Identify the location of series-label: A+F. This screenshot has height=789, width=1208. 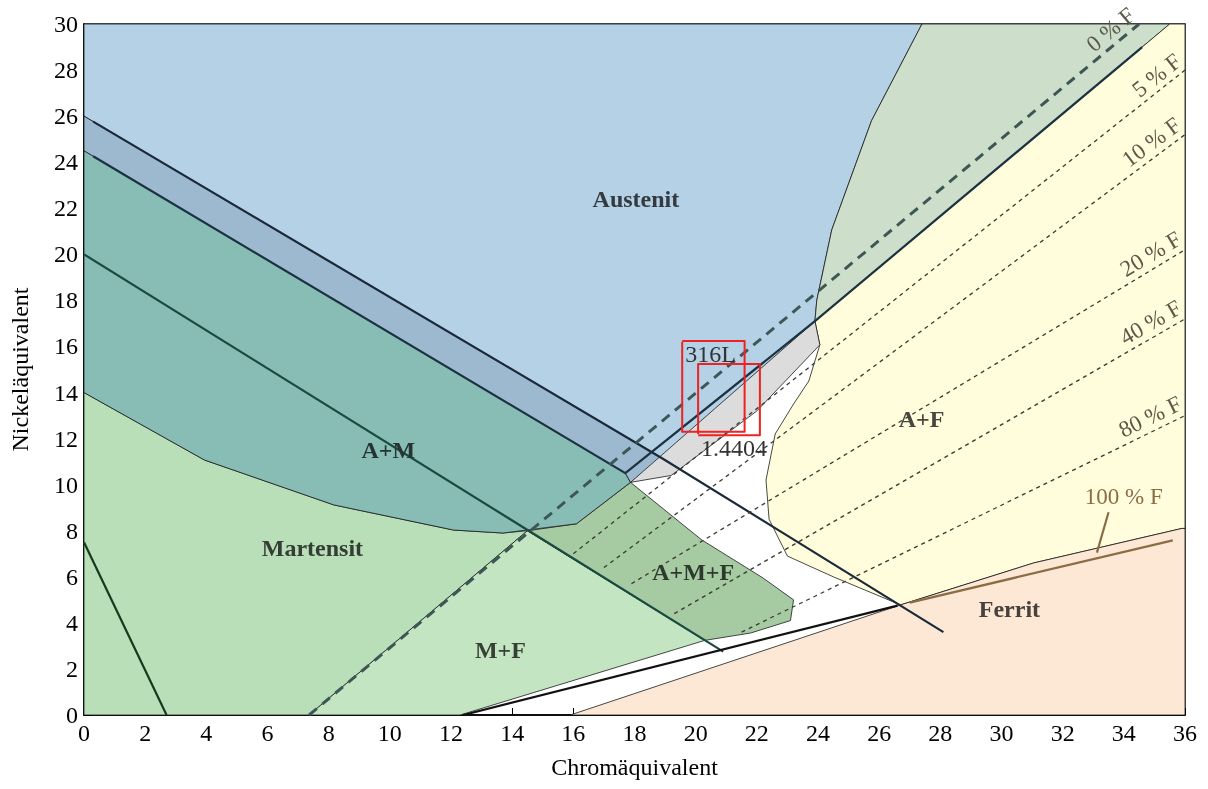
(921, 419).